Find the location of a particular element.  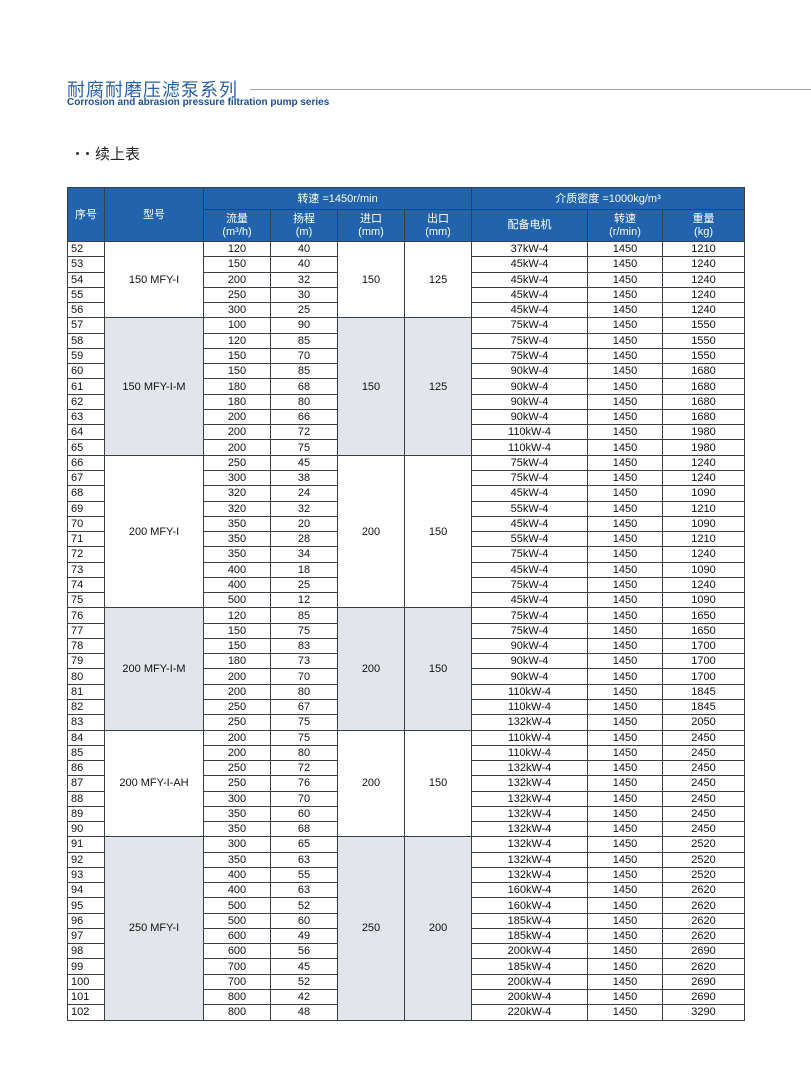

seq-cell: 75 is located at coordinates (86, 600).